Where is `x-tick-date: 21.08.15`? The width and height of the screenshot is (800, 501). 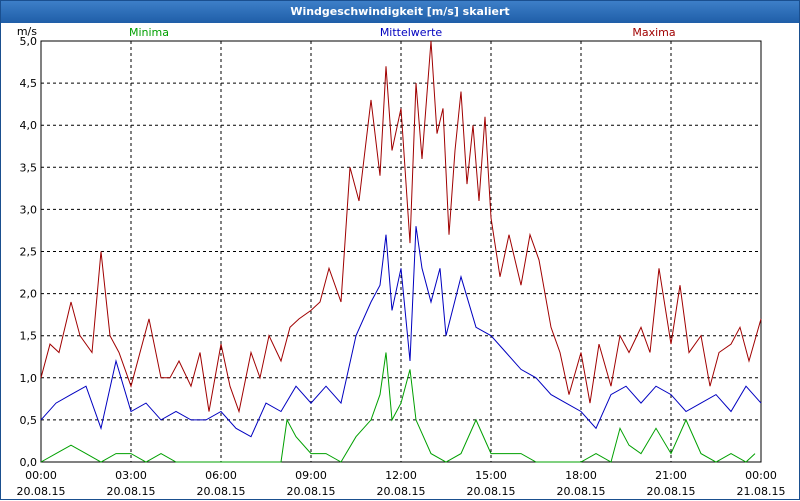 x-tick-date: 21.08.15 is located at coordinates (761, 491).